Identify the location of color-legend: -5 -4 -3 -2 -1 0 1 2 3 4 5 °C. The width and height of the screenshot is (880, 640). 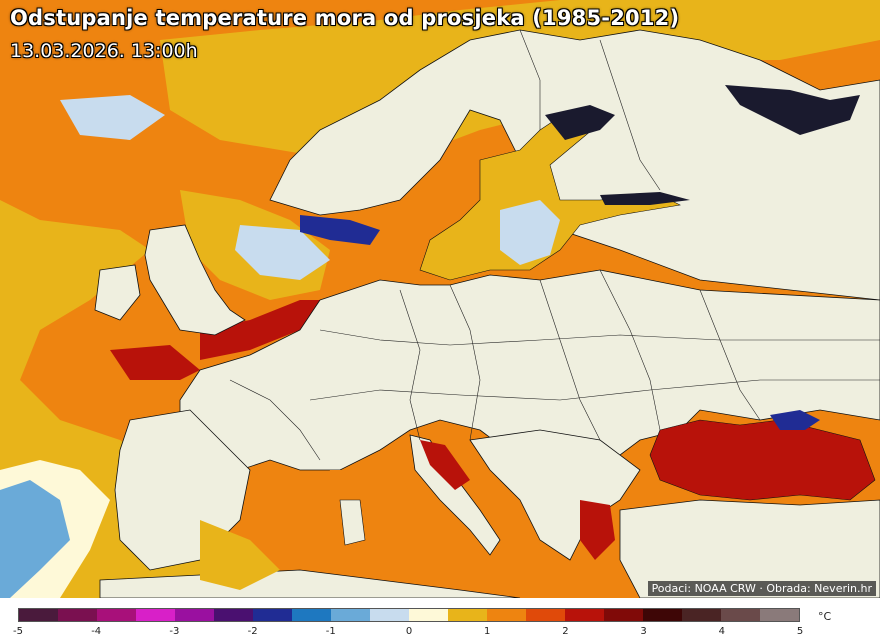
(440, 619).